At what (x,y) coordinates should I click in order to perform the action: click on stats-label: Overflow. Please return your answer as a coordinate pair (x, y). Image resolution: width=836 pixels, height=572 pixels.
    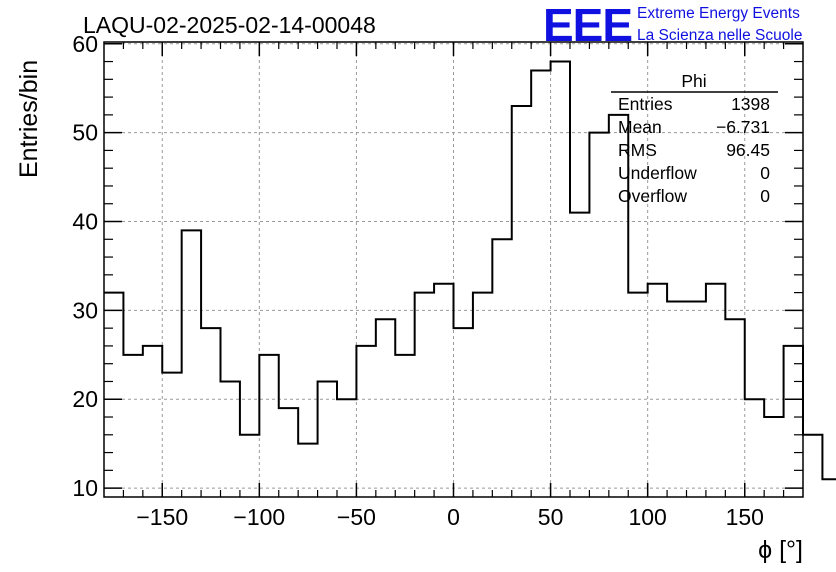
    Looking at the image, I should click on (652, 196).